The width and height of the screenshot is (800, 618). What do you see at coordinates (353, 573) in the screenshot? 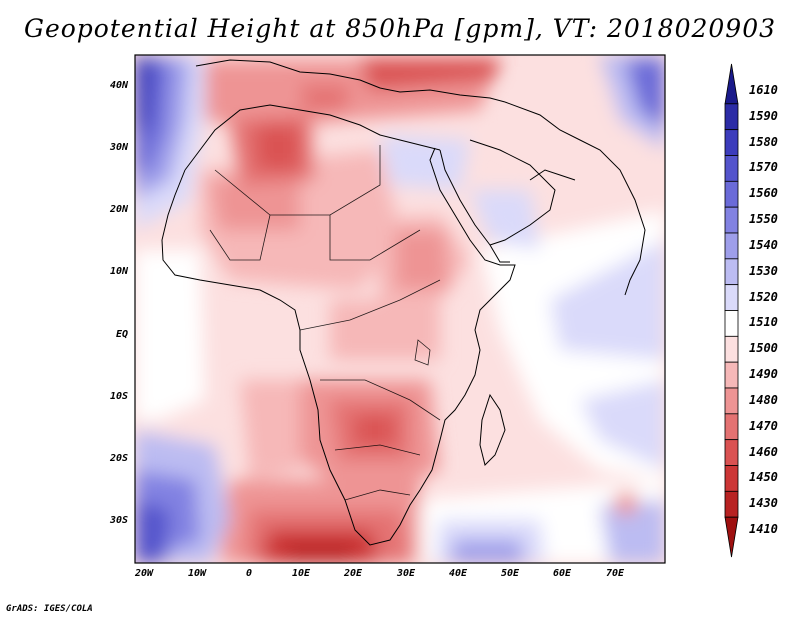
I see `lon-label: 20E` at bounding box center [353, 573].